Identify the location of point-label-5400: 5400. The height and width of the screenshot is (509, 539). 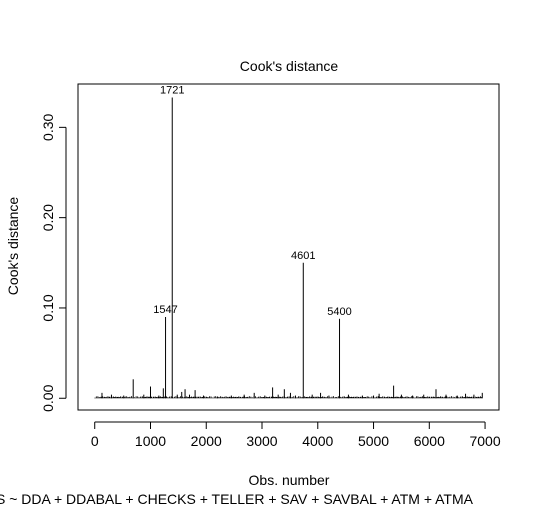
(339, 312).